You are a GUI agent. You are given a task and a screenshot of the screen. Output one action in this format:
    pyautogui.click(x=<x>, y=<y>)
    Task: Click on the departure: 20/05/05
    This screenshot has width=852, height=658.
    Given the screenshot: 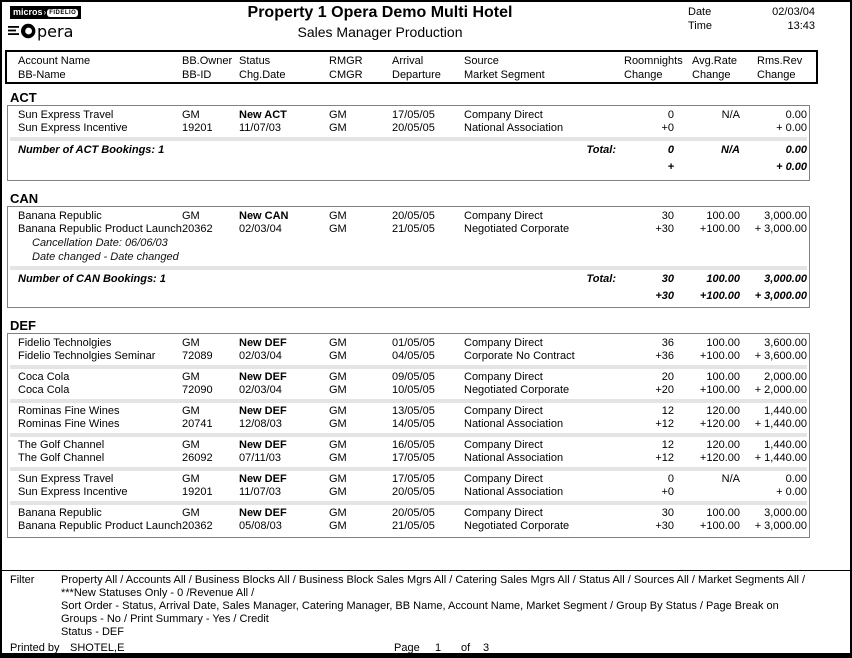 What is the action you would take?
    pyautogui.click(x=413, y=128)
    